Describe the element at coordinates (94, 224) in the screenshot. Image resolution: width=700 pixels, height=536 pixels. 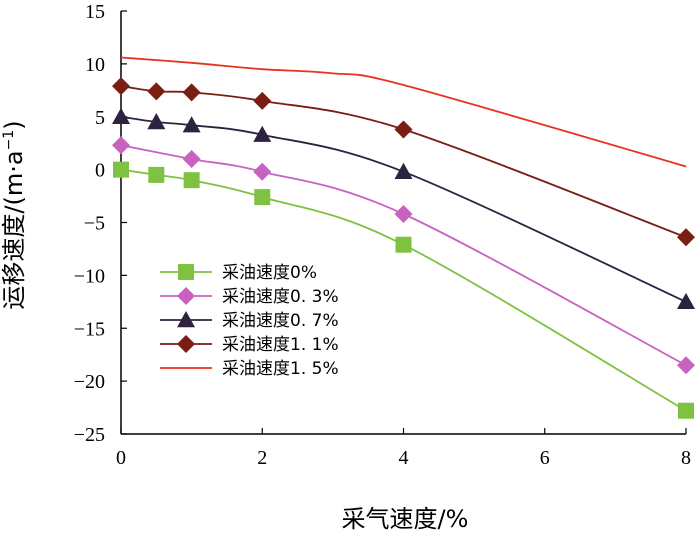
I see `y-tick-label: −5` at that location.